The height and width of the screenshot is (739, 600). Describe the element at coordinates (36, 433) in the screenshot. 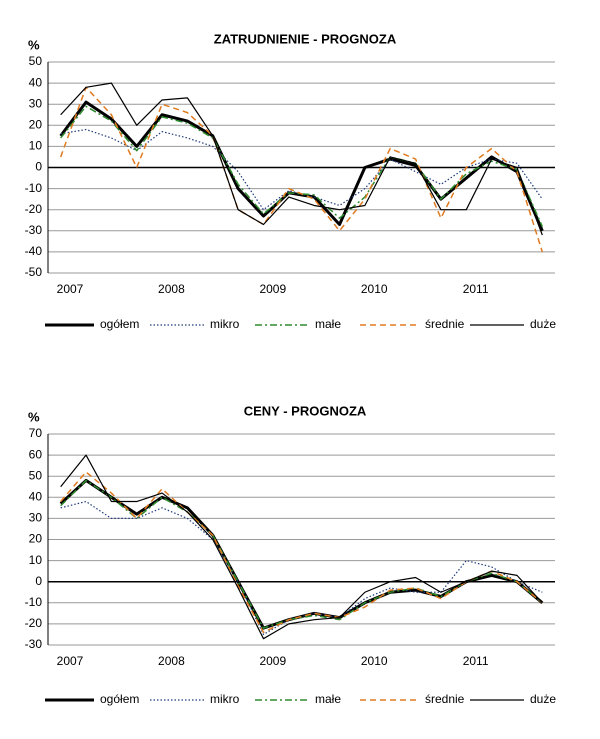

I see `y-tick-label: 70` at that location.